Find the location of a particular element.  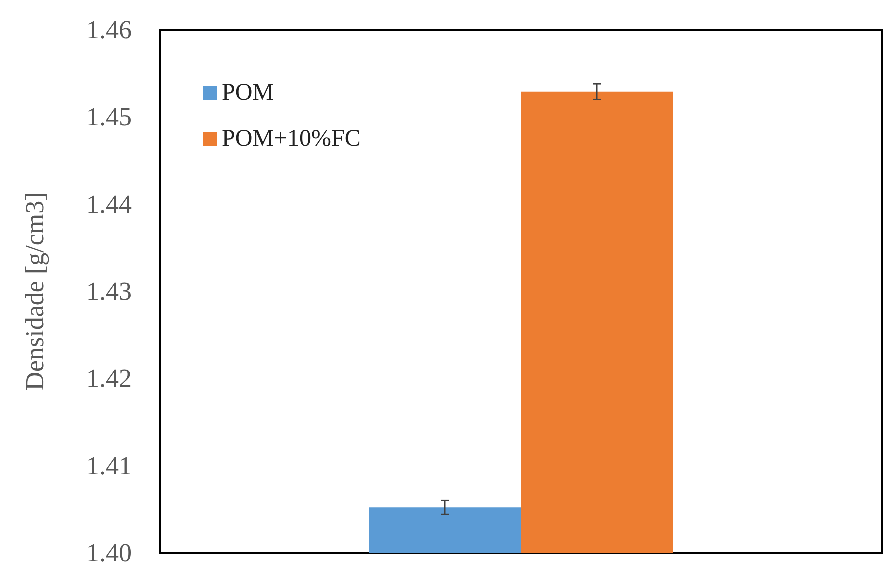

y-tick-label: 1.43 is located at coordinates (109, 291).